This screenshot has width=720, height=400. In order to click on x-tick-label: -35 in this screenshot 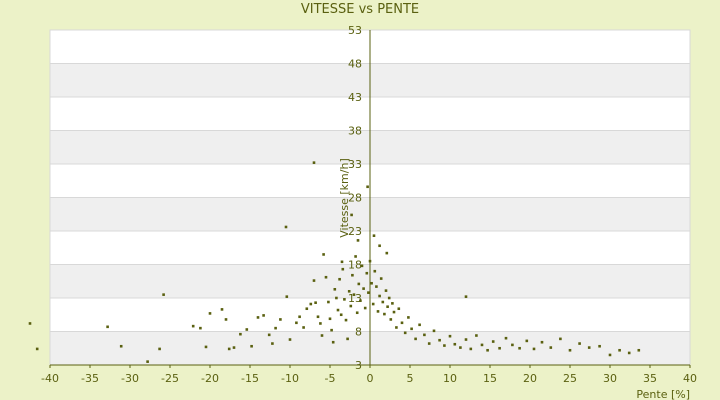, I will do `click(90, 378)`.